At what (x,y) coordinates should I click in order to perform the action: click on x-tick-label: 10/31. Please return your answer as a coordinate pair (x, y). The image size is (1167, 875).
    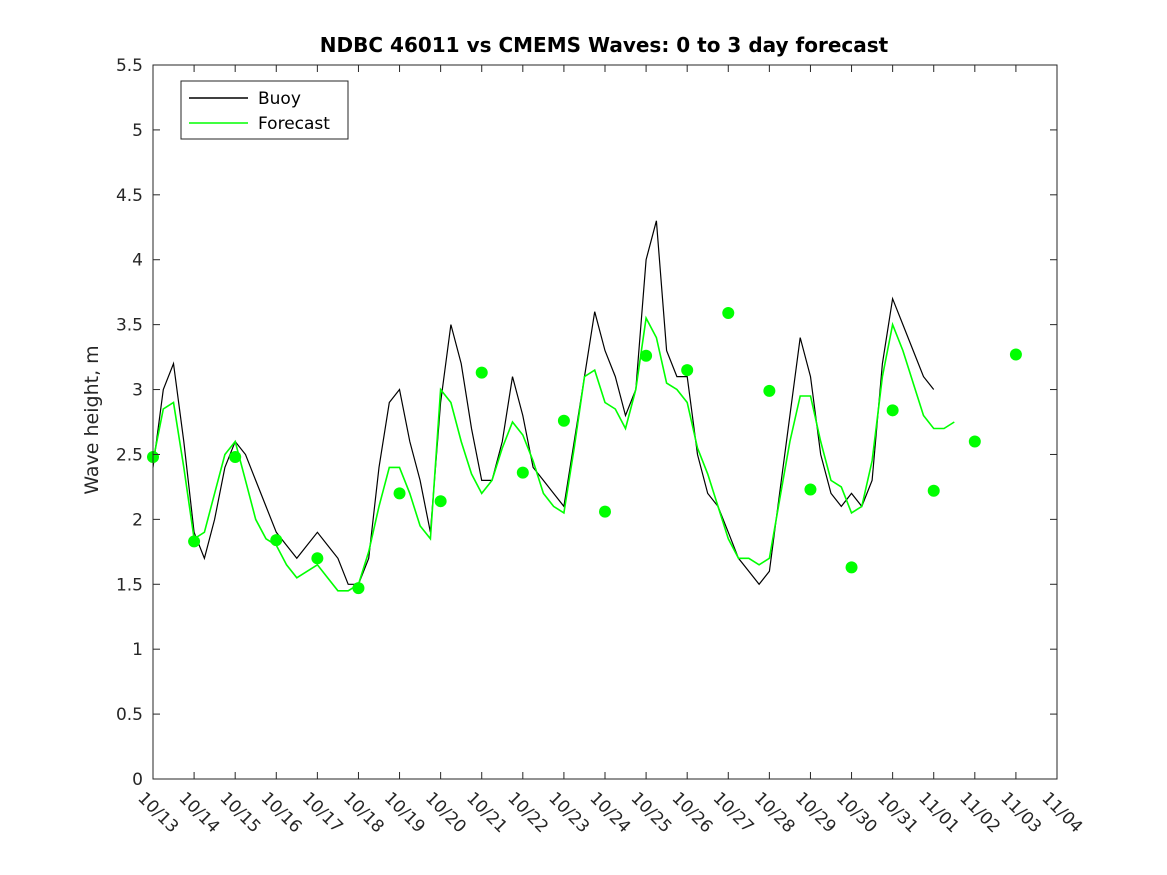
    Looking at the image, I should click on (897, 812).